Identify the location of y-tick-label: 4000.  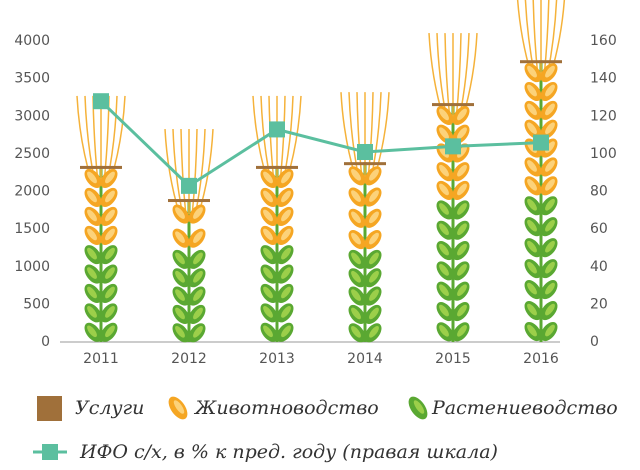
(32, 41).